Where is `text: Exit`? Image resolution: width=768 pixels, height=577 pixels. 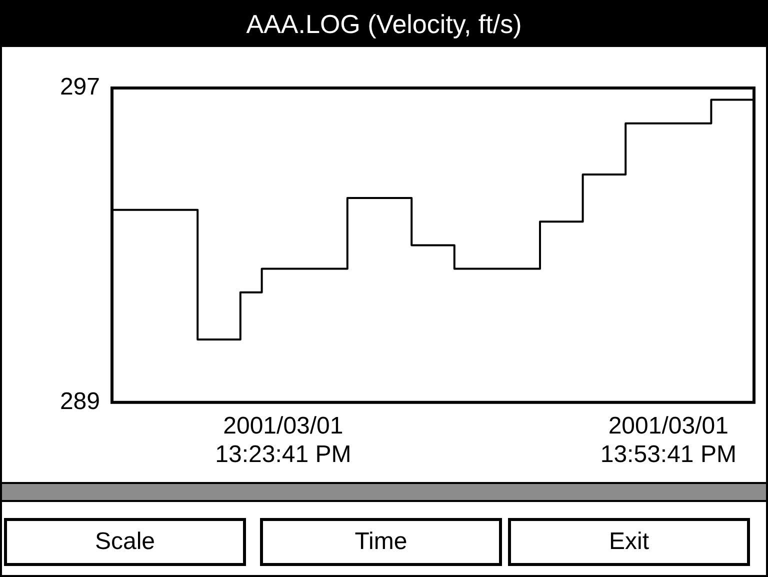
text: Exit is located at coordinates (629, 542).